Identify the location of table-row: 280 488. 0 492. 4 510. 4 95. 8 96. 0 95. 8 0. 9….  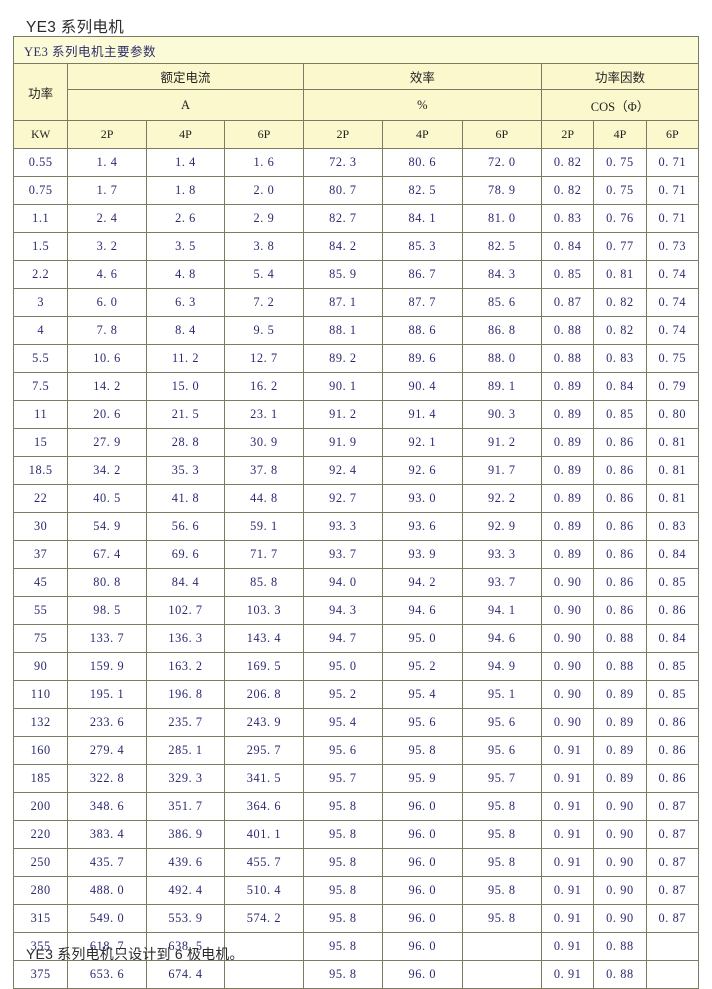
(356, 890).